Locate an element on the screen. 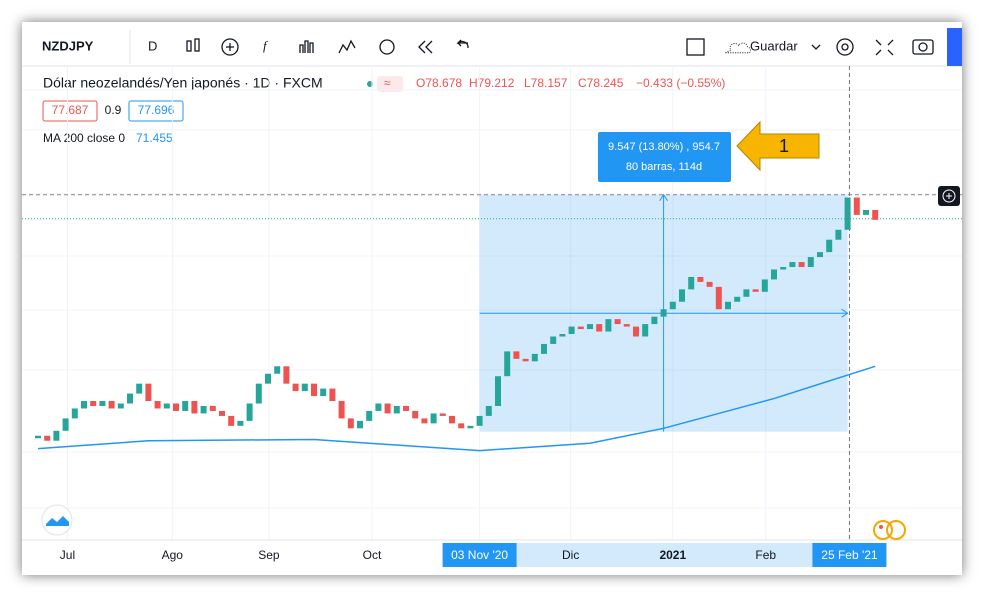 Image resolution: width=1004 pixels, height=616 pixels. measure-text: 80 barras, 114d is located at coordinates (664, 167).